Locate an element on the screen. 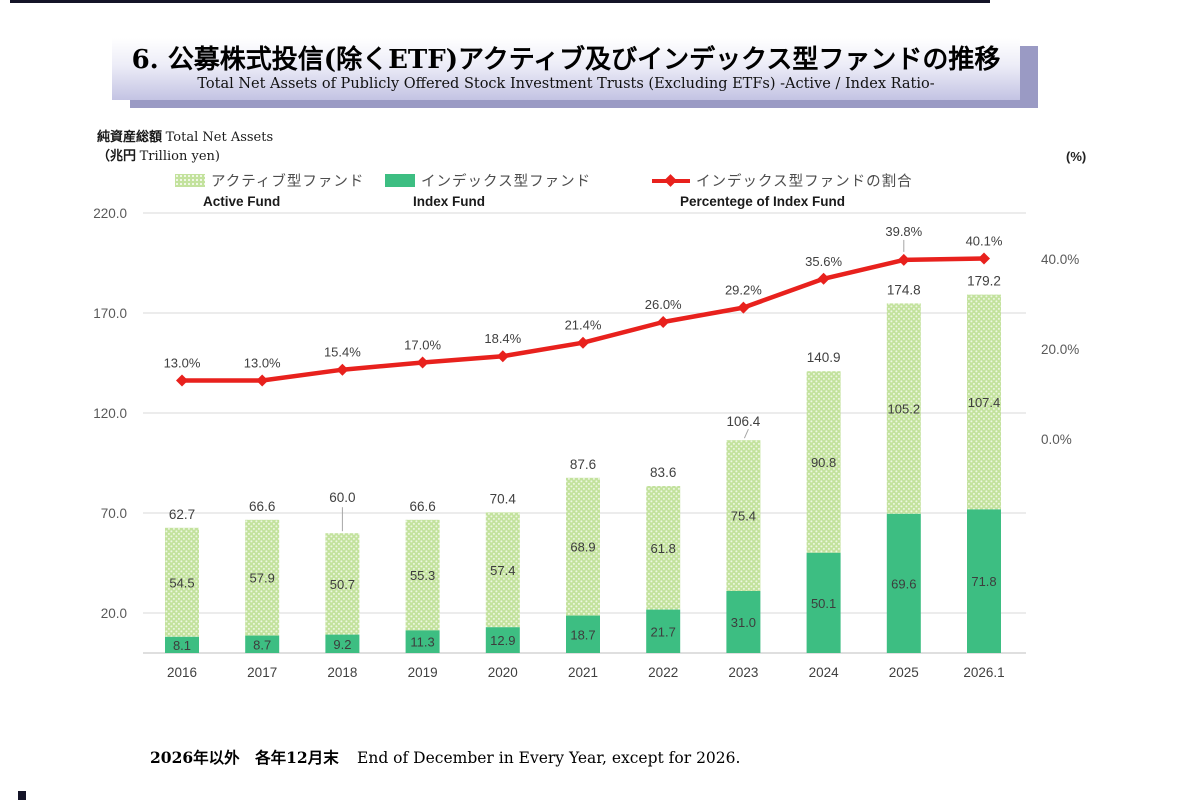 This screenshot has height=800, width=1200. x-axis-label-2019: 2019 is located at coordinates (423, 672).